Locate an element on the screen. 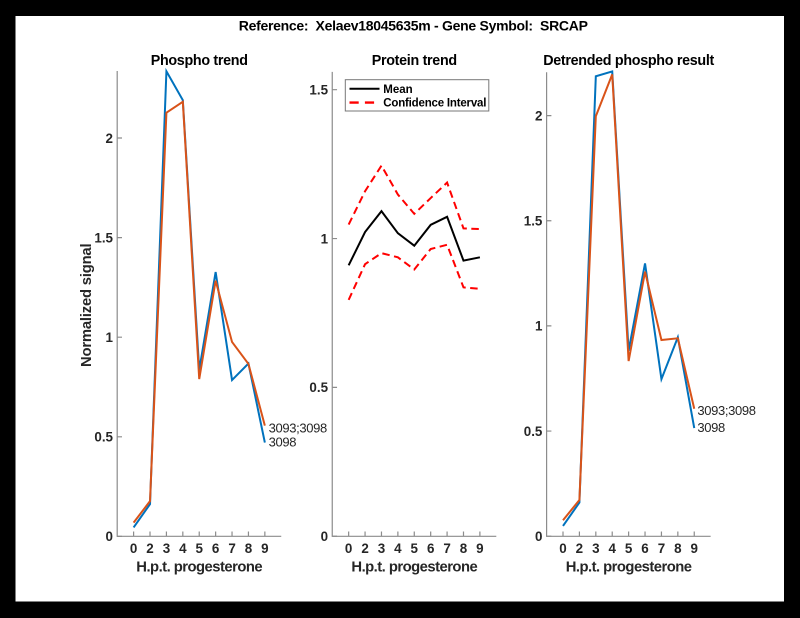  svg-text: Phospho trend is located at coordinates (199, 61).